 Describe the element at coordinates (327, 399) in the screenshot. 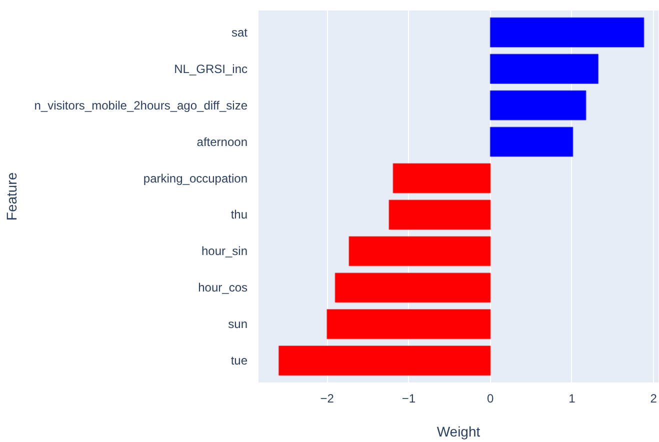

I see `x-tick-label: −2` at that location.